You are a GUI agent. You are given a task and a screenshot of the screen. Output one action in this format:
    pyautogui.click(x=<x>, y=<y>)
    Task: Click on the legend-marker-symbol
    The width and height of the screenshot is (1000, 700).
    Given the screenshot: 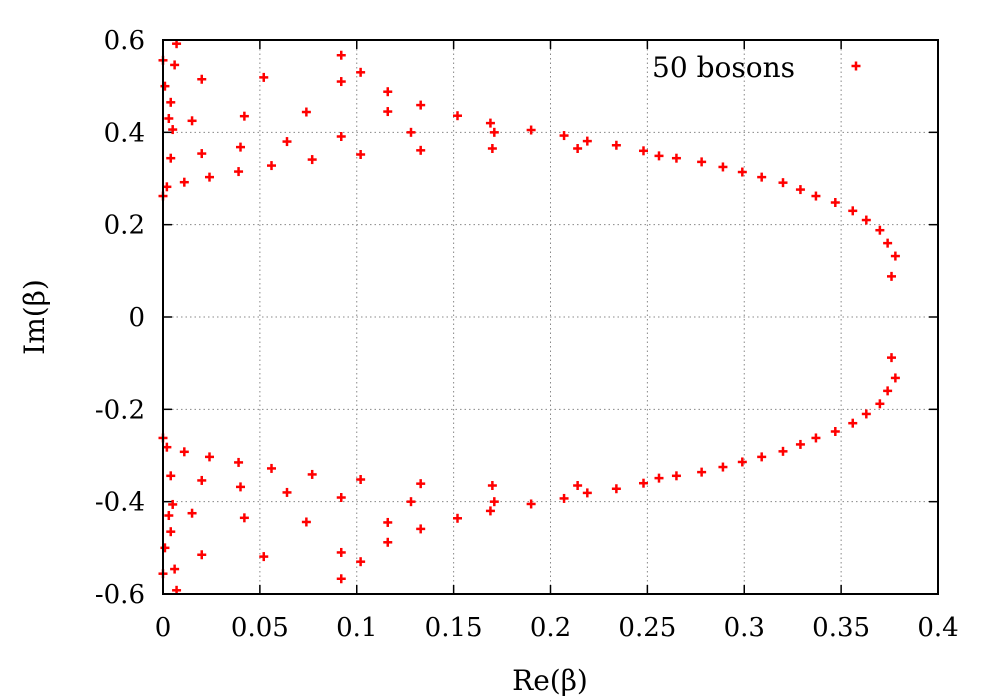 What is the action you would take?
    pyautogui.click(x=856, y=66)
    